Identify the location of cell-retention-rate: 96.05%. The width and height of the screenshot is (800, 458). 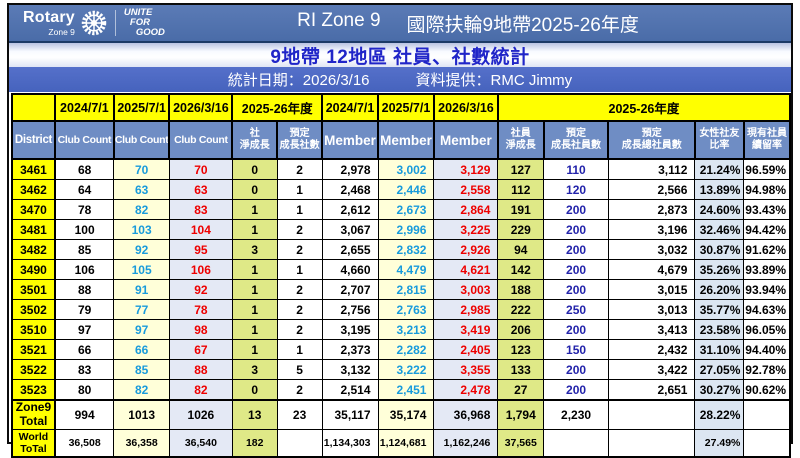
(767, 329).